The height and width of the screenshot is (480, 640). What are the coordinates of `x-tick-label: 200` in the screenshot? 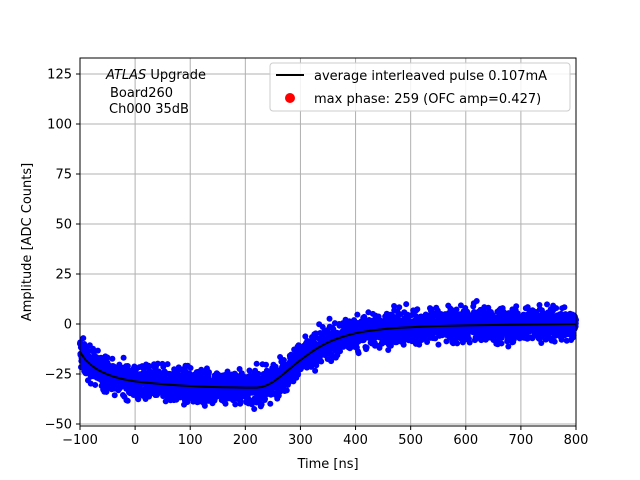 It's located at (245, 440).